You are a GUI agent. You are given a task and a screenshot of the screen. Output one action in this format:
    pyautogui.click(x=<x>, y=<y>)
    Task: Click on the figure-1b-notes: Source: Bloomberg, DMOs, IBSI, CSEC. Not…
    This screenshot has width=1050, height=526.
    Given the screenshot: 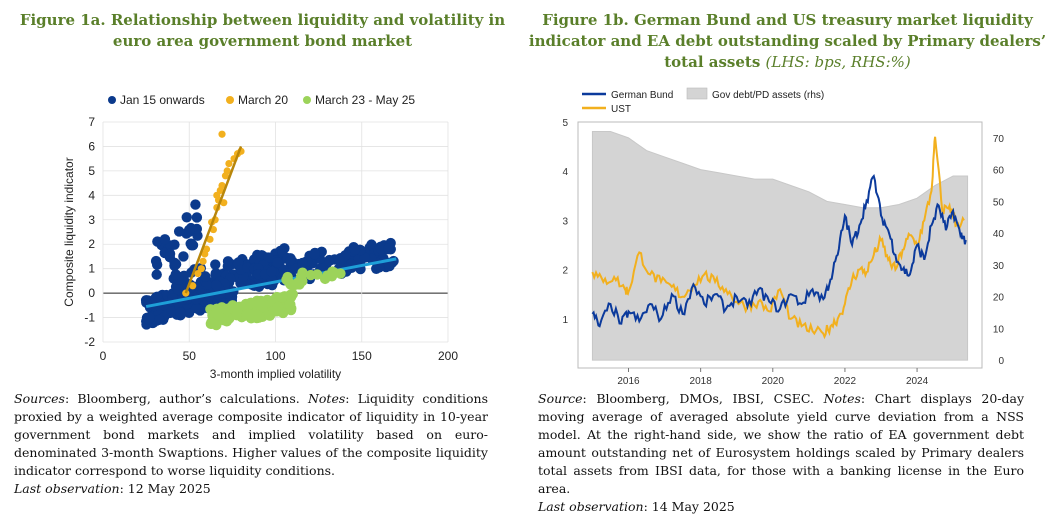 What is the action you would take?
    pyautogui.click(x=781, y=453)
    